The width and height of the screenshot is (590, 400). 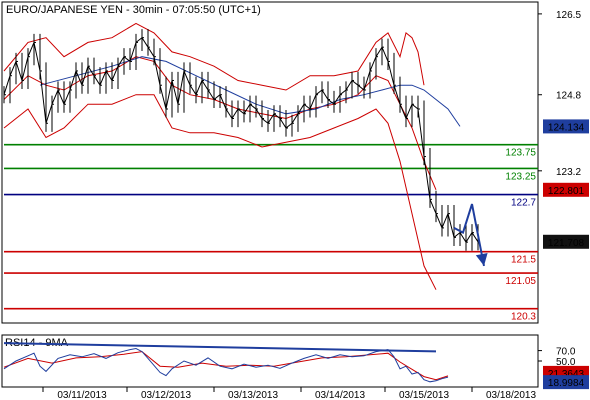 I want to click on projection-line, so click(x=469, y=235).